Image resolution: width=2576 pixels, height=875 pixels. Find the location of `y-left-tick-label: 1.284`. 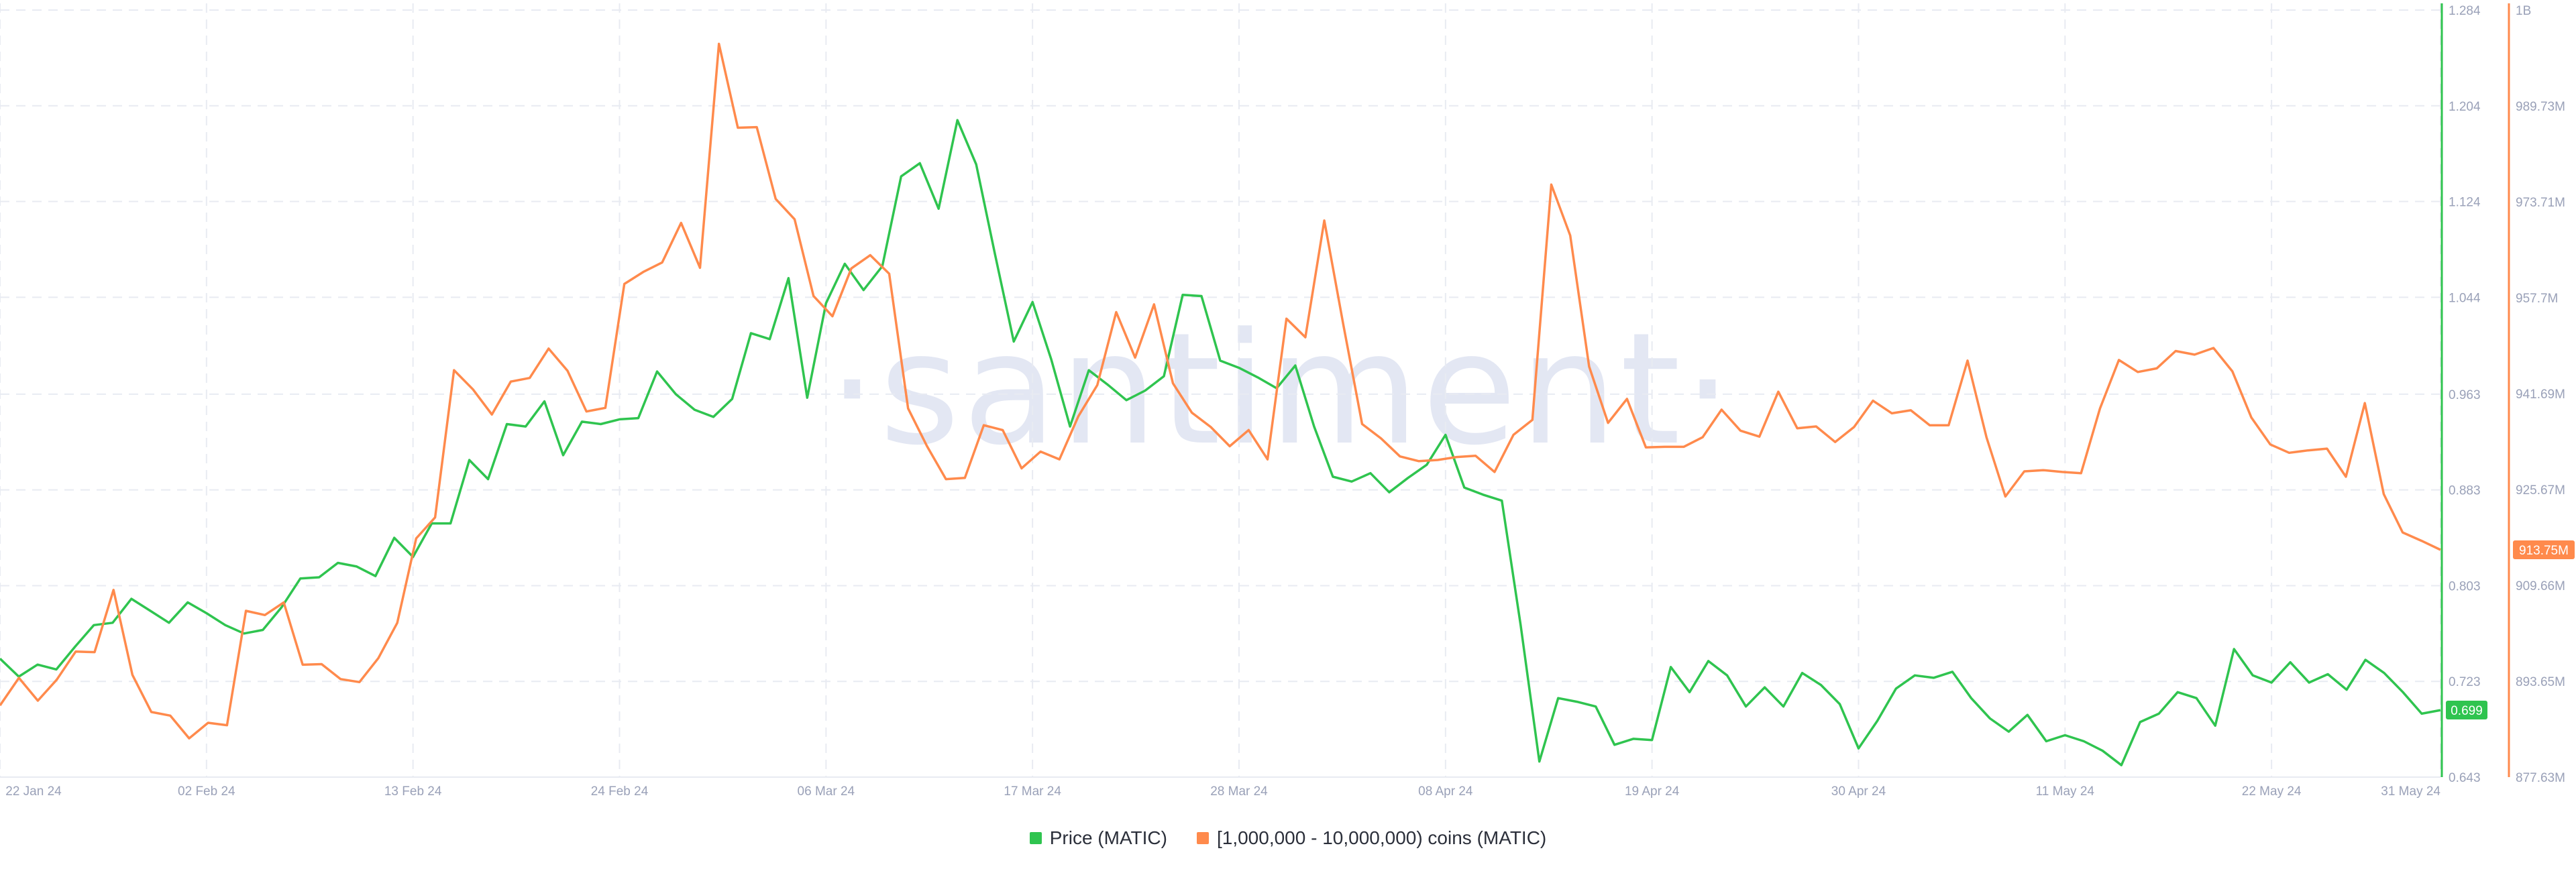

y-left-tick-label: 1.284 is located at coordinates (2465, 11).